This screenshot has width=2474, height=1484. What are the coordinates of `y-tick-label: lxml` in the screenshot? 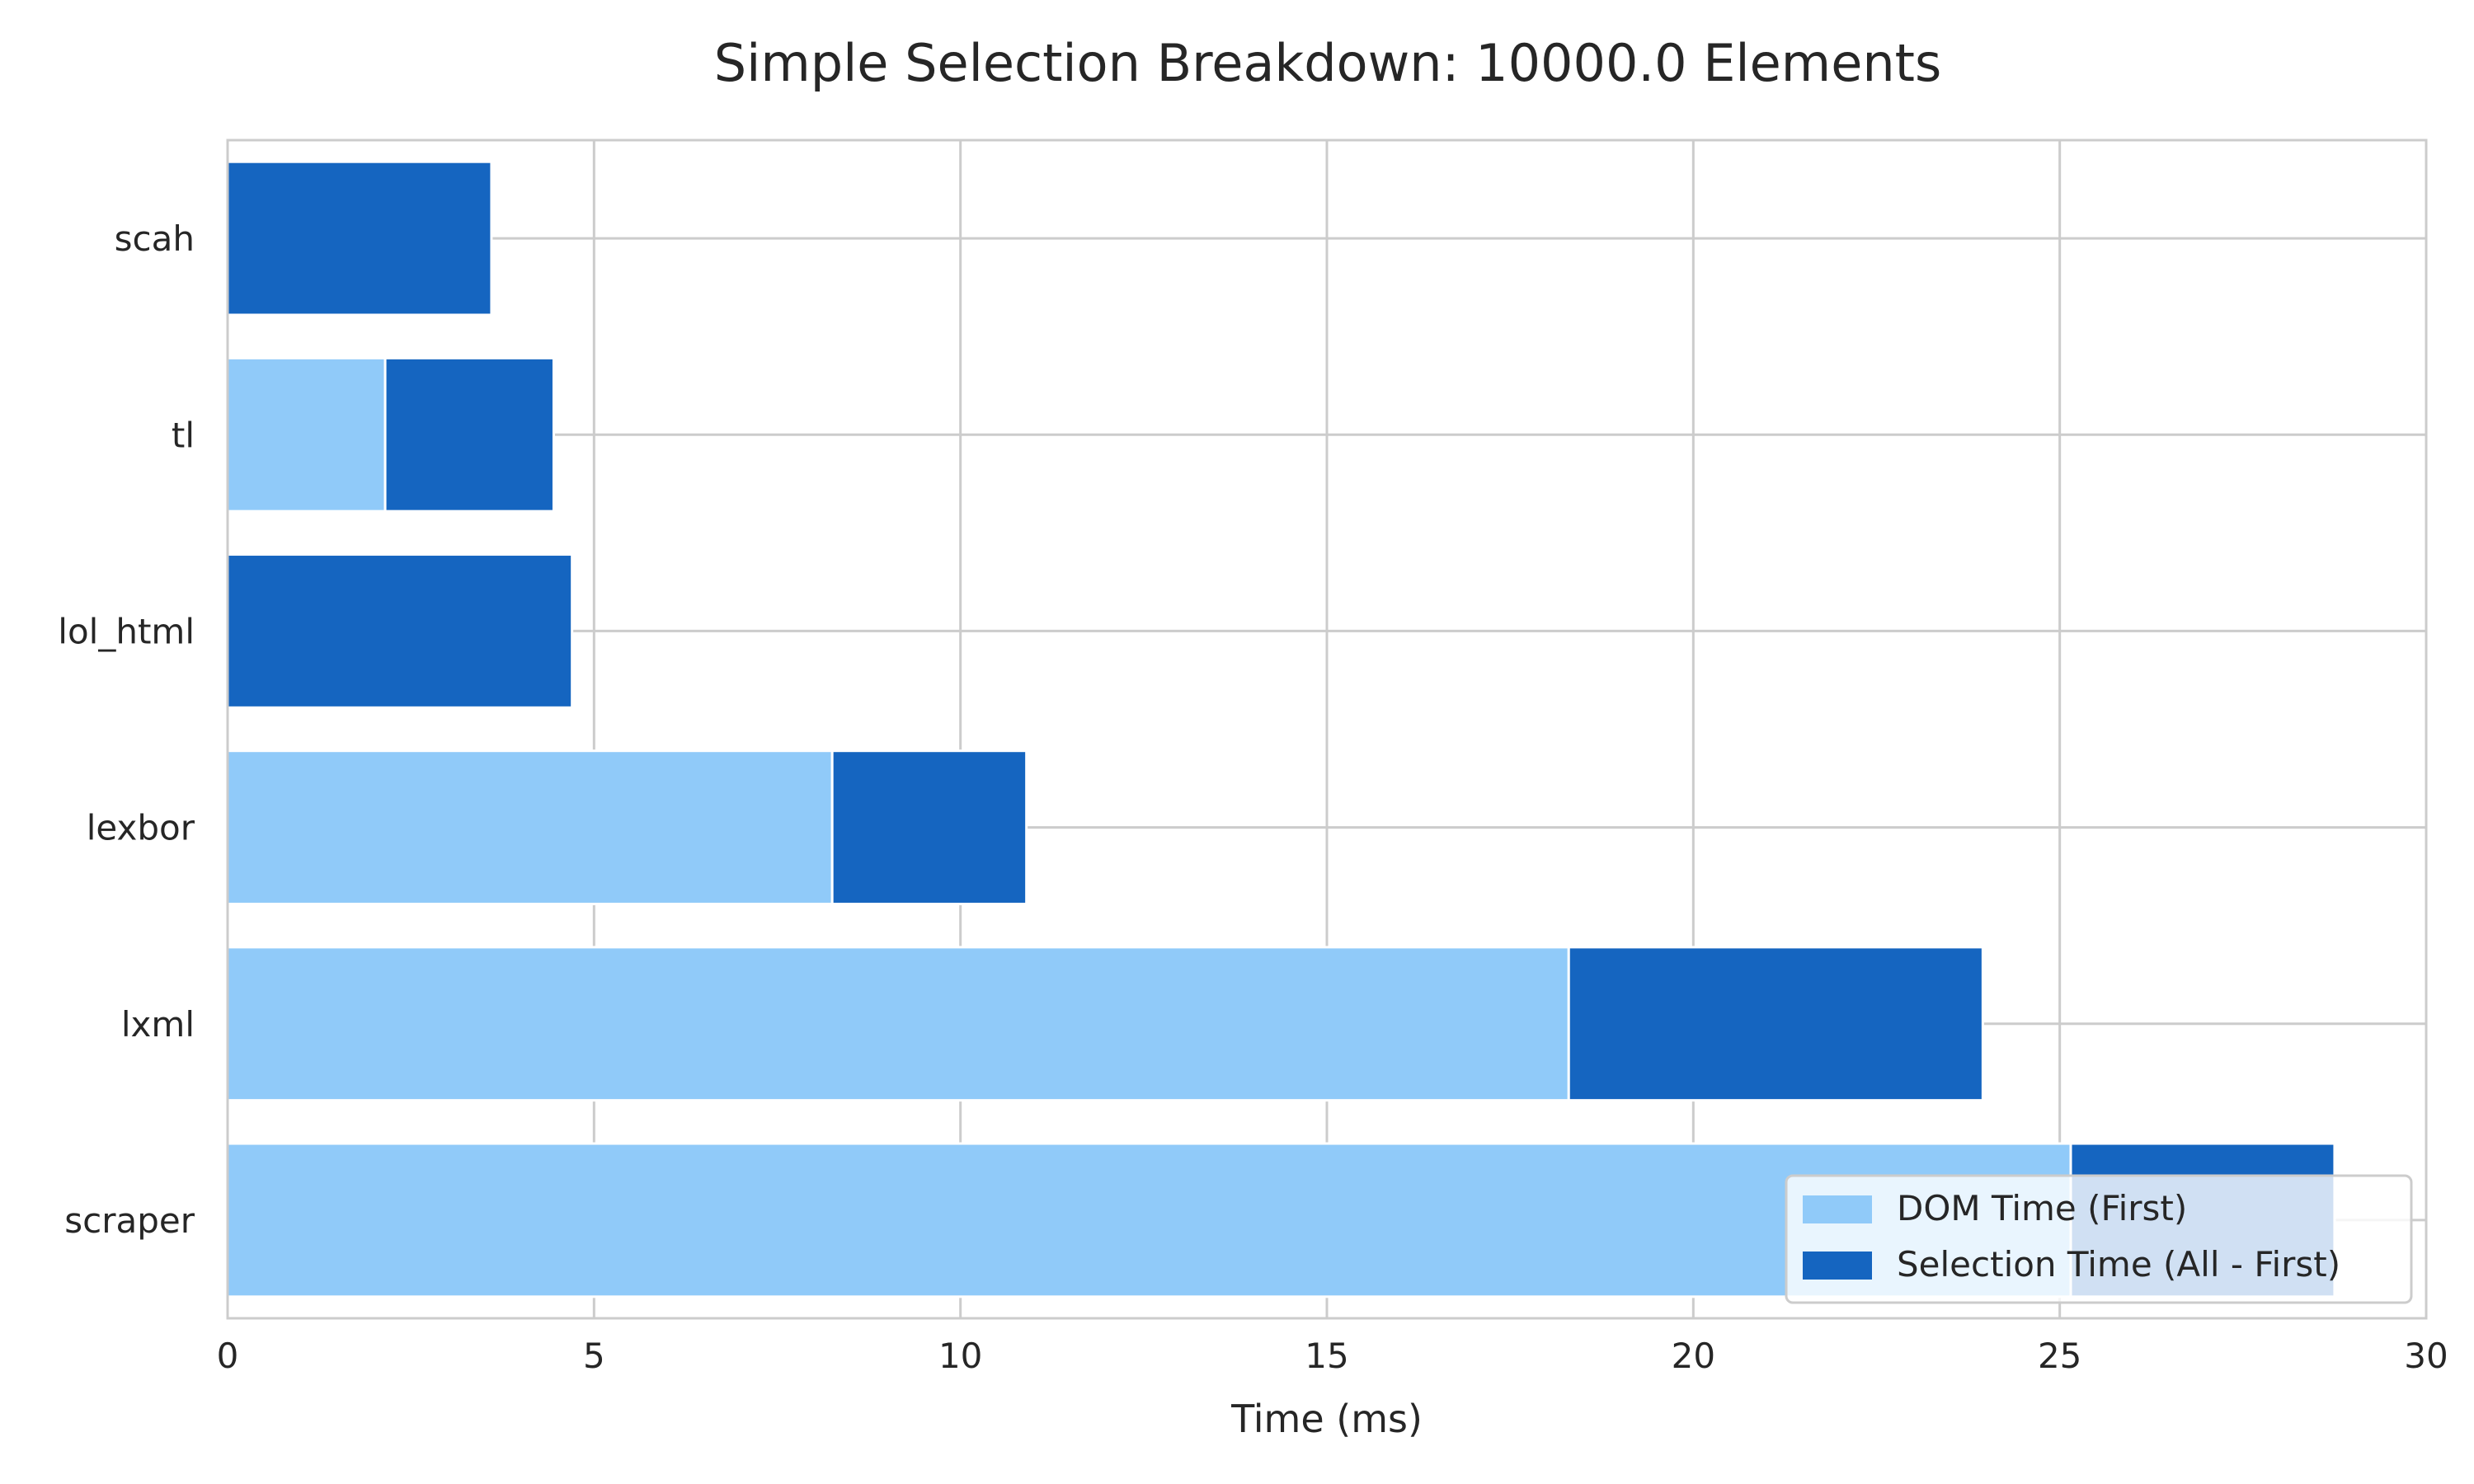 It's located at (158, 1024).